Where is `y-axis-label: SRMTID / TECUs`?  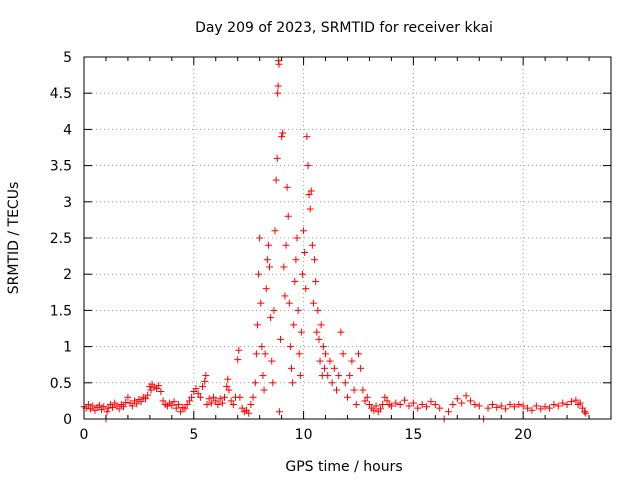
y-axis-label: SRMTID / TECUs is located at coordinates (14, 238).